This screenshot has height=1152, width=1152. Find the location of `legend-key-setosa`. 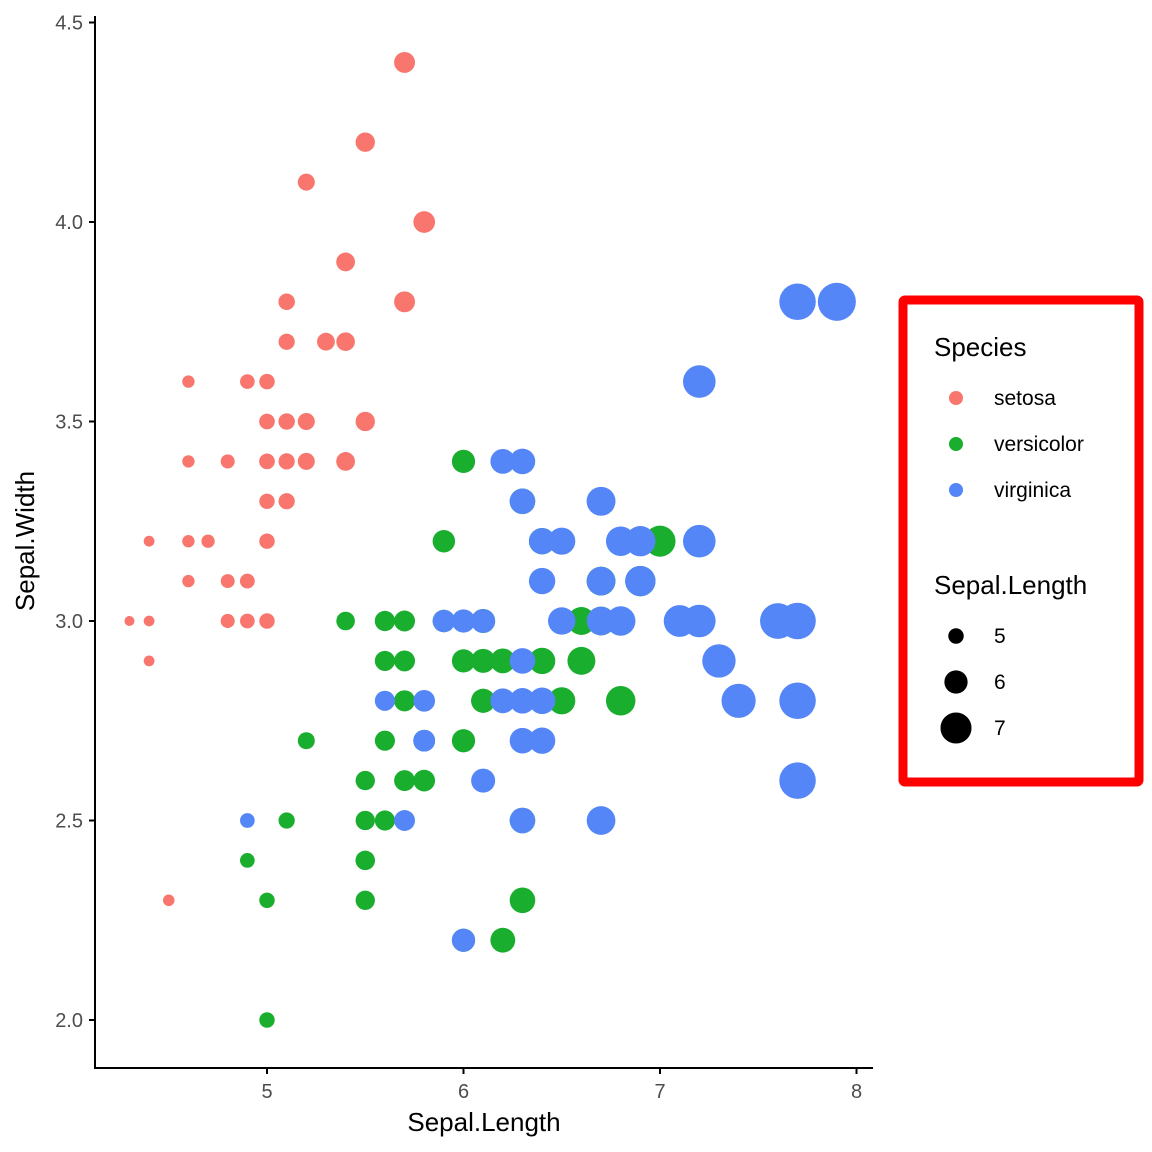

legend-key-setosa is located at coordinates (956, 398).